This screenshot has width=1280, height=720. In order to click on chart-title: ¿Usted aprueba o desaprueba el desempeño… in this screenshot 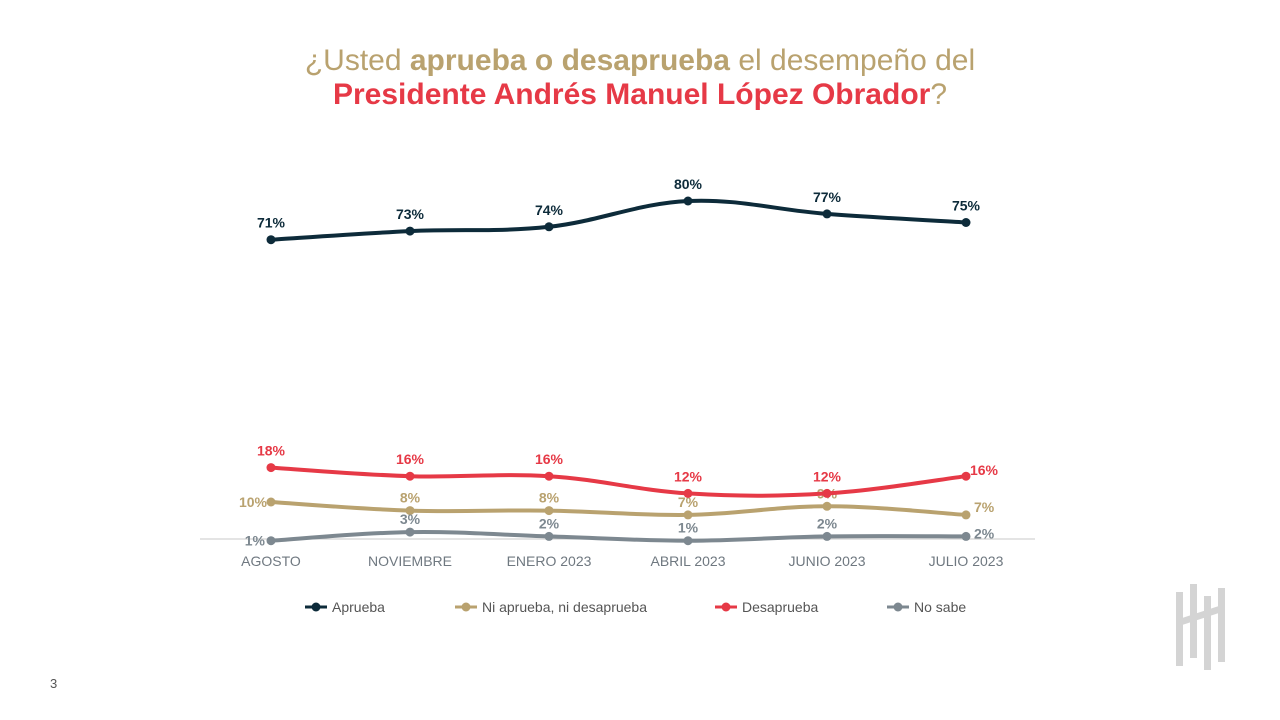, I will do `click(640, 78)`.